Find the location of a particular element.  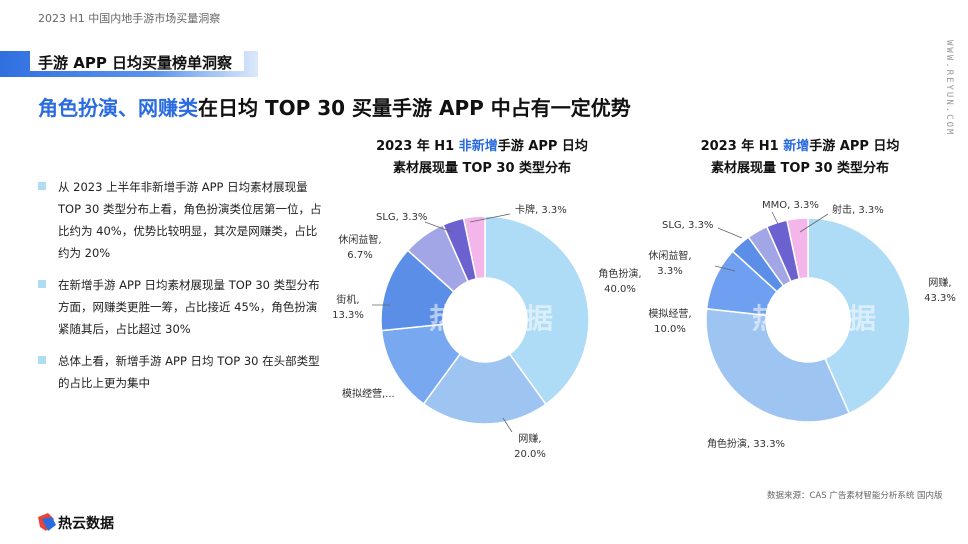

slice-label: 射击, 3.3% is located at coordinates (858, 210).